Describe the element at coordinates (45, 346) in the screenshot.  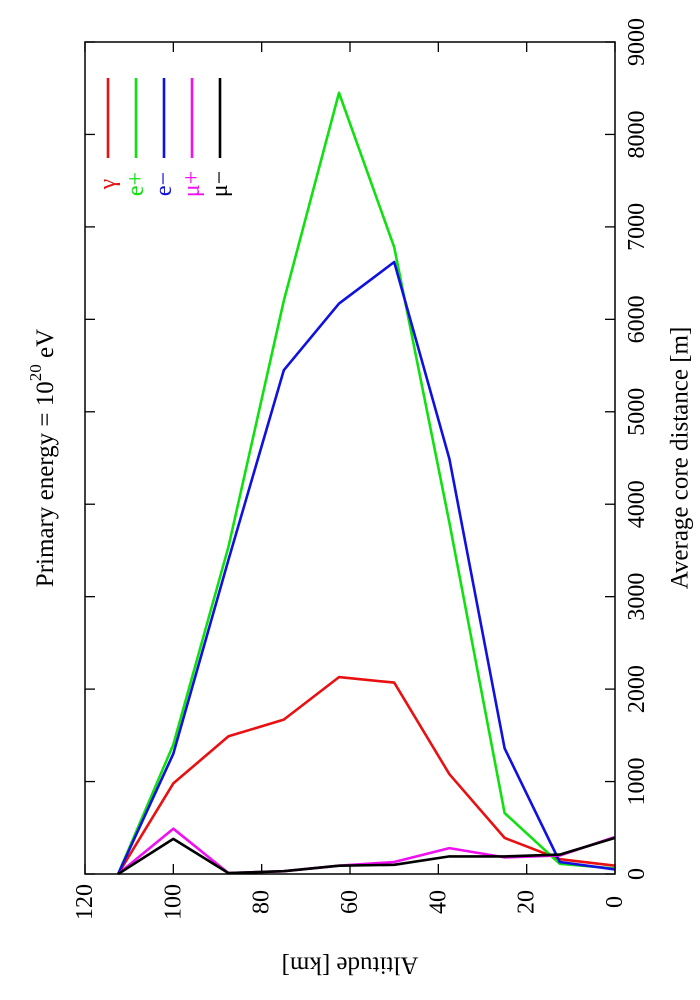
I see `chart-title-suffix: eV` at that location.